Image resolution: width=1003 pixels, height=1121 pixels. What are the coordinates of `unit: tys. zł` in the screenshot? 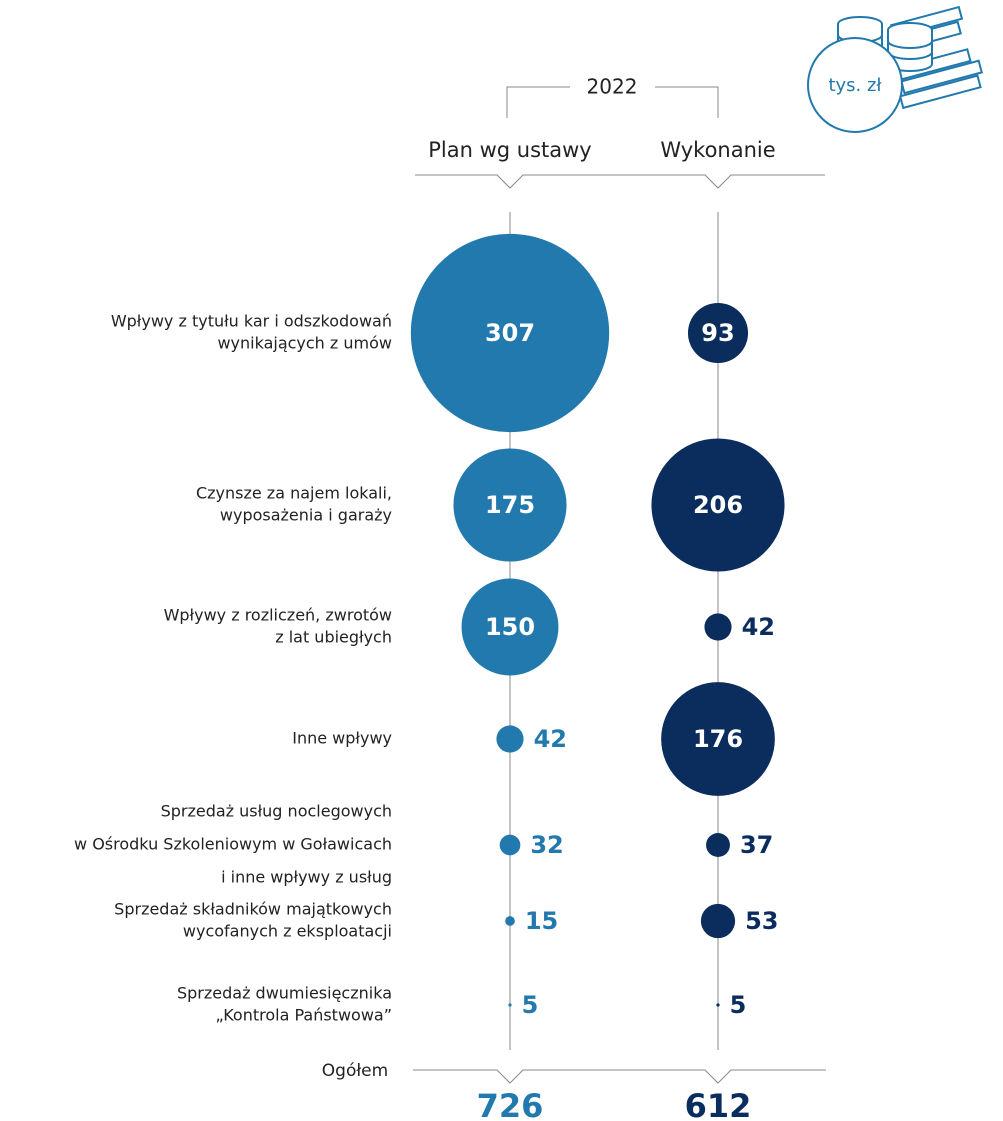 It's located at (855, 85).